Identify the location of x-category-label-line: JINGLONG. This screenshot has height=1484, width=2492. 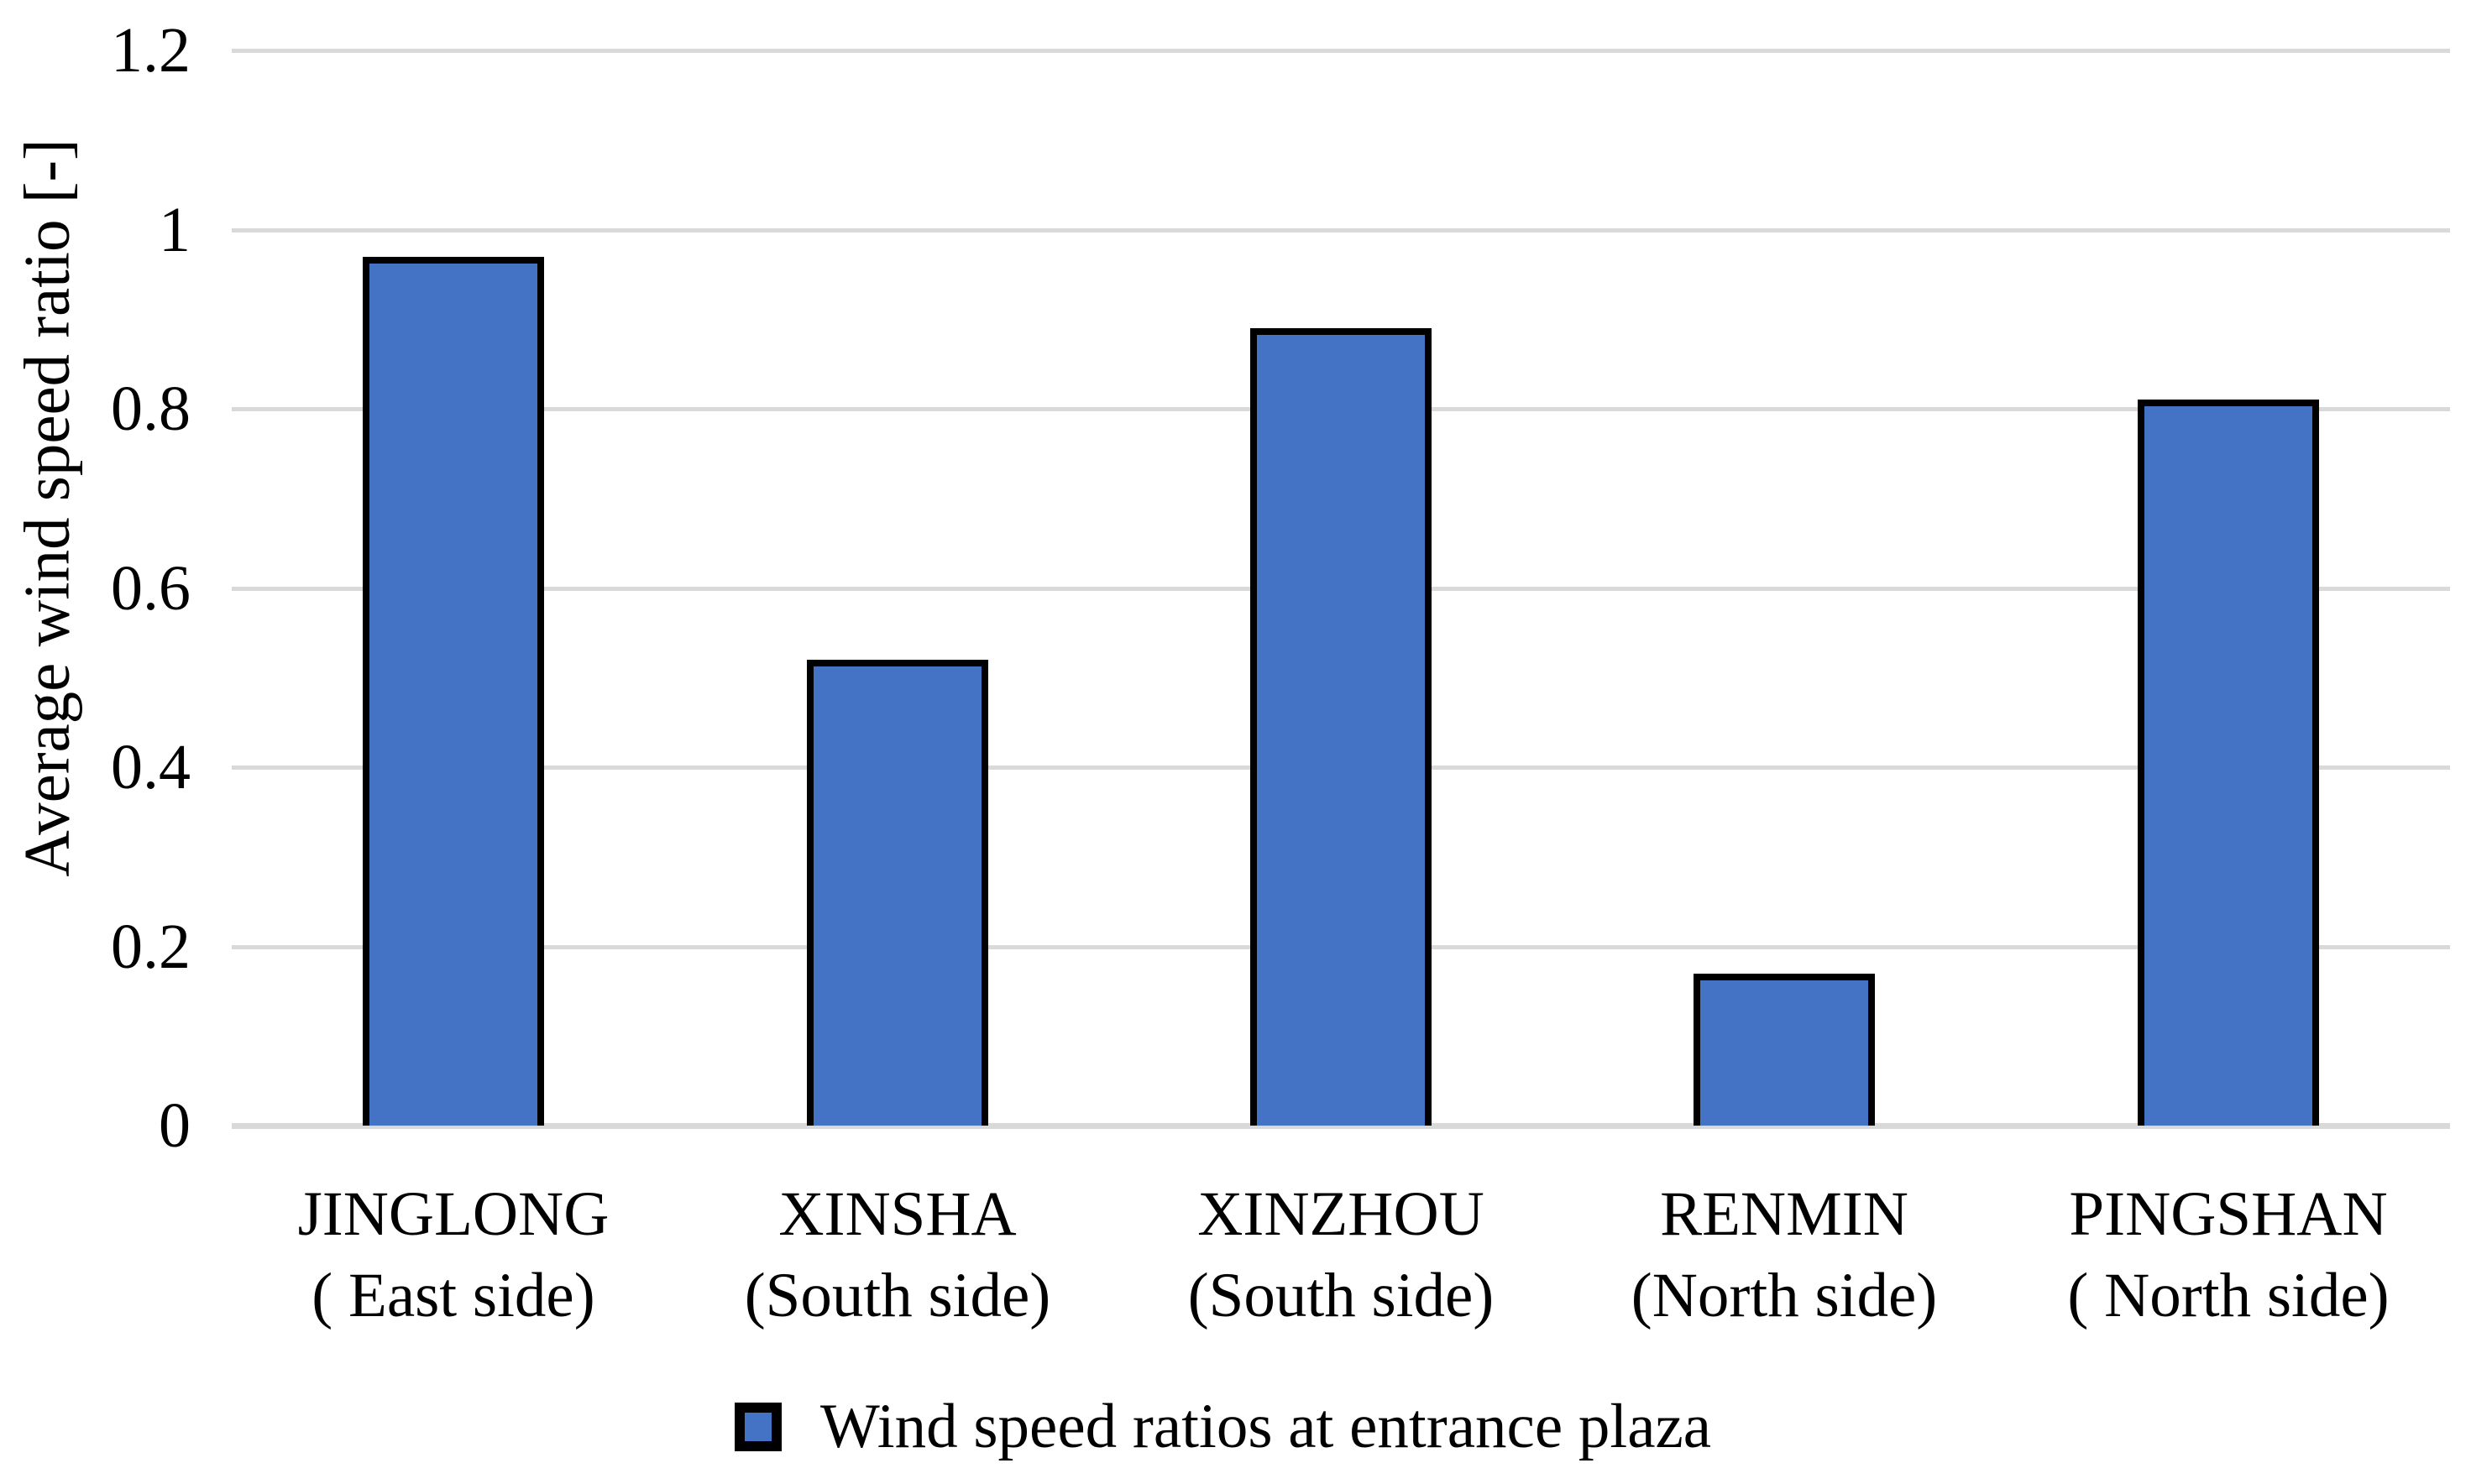
(454, 1214).